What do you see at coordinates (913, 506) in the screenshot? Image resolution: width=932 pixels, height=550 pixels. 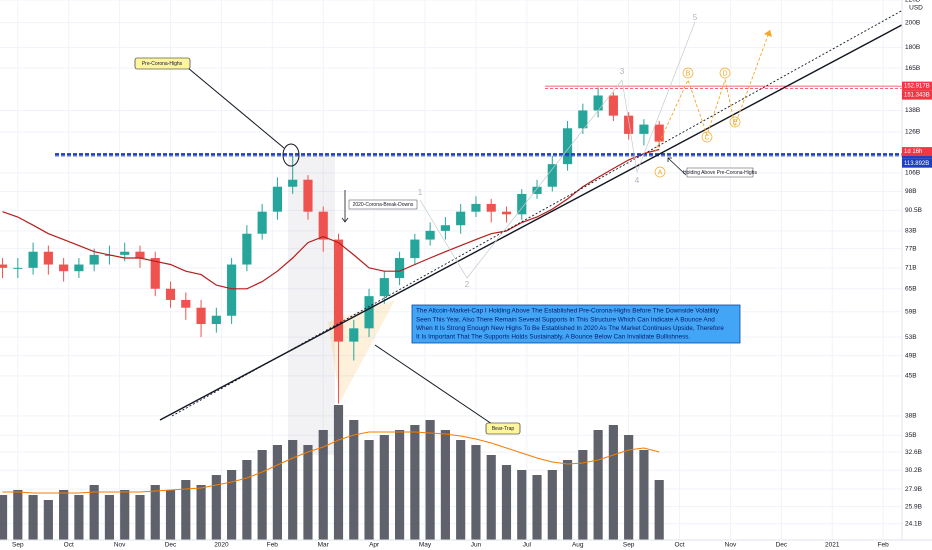 I see `y-tick-label: 25.9B` at bounding box center [913, 506].